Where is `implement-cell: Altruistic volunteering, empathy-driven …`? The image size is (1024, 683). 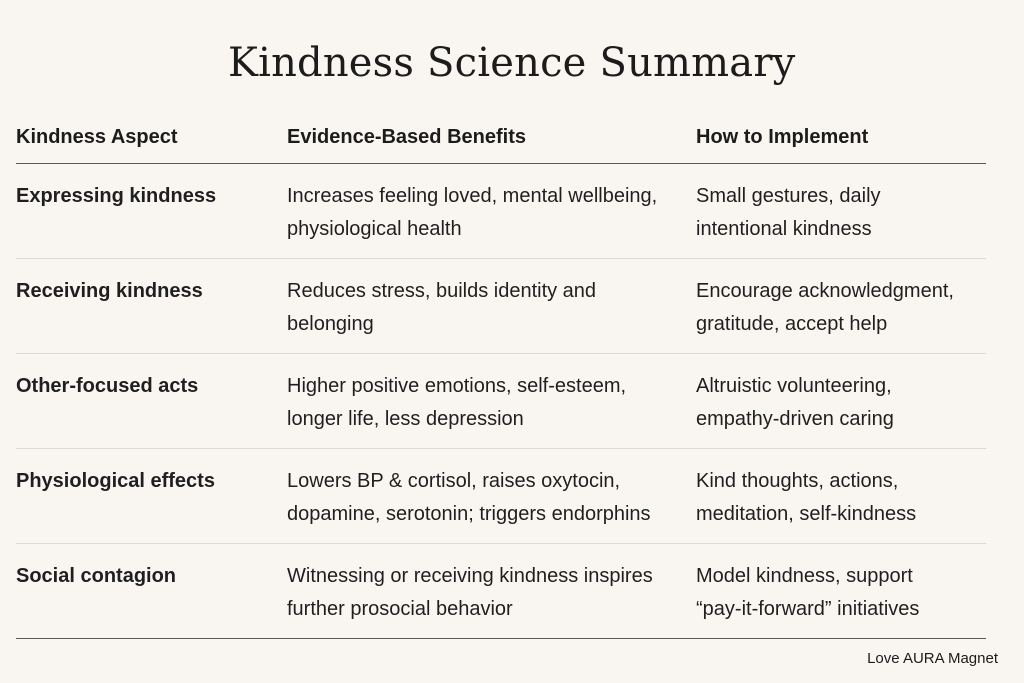
implement-cell: Altruistic volunteering, empathy-driven … is located at coordinates (795, 403).